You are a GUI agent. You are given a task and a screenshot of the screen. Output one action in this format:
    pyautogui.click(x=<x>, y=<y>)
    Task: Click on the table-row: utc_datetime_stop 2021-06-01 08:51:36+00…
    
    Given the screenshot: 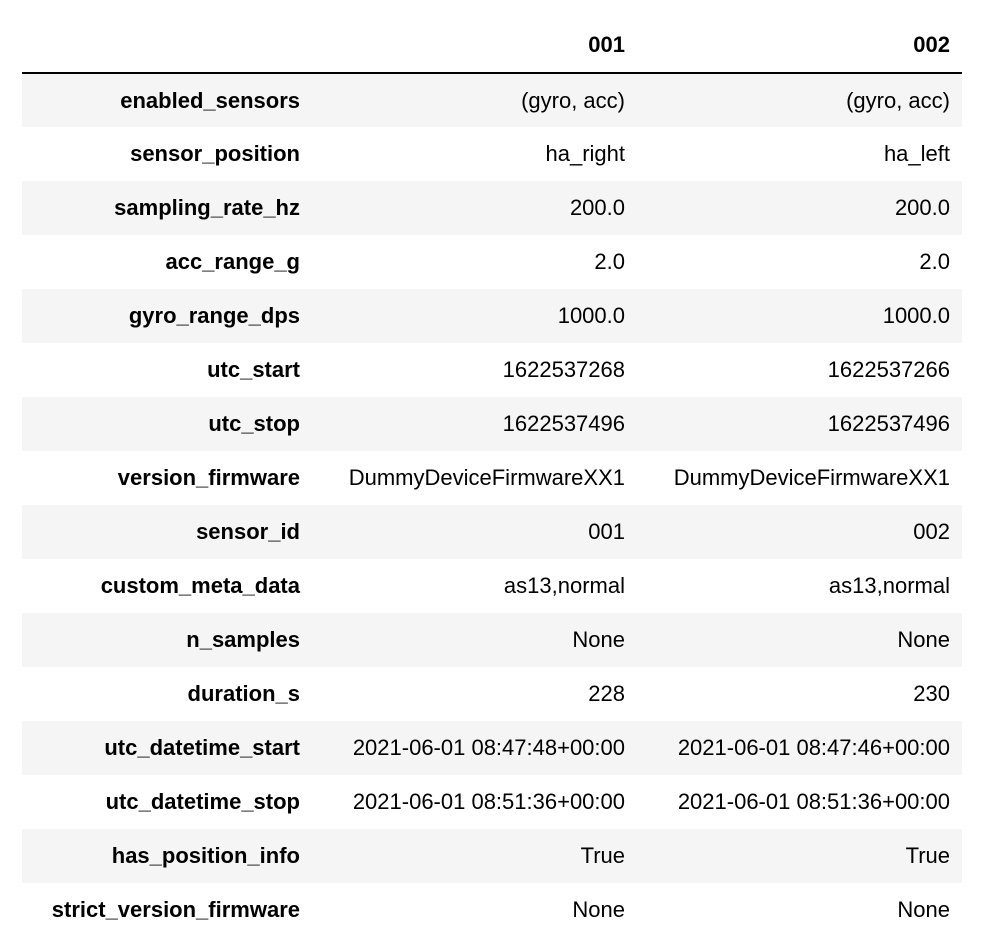 What is the action you would take?
    pyautogui.click(x=492, y=802)
    